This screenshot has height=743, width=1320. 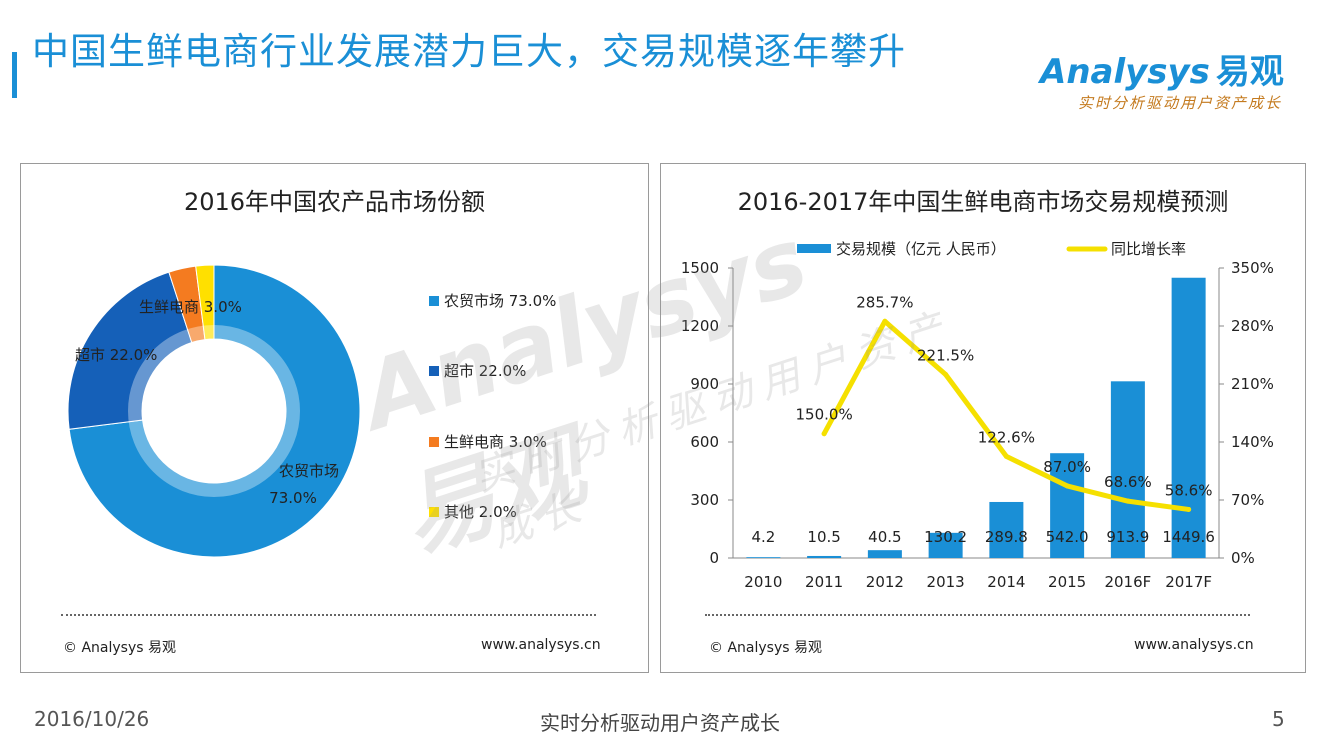 I want to click on page-number: 5, so click(x=1278, y=719).